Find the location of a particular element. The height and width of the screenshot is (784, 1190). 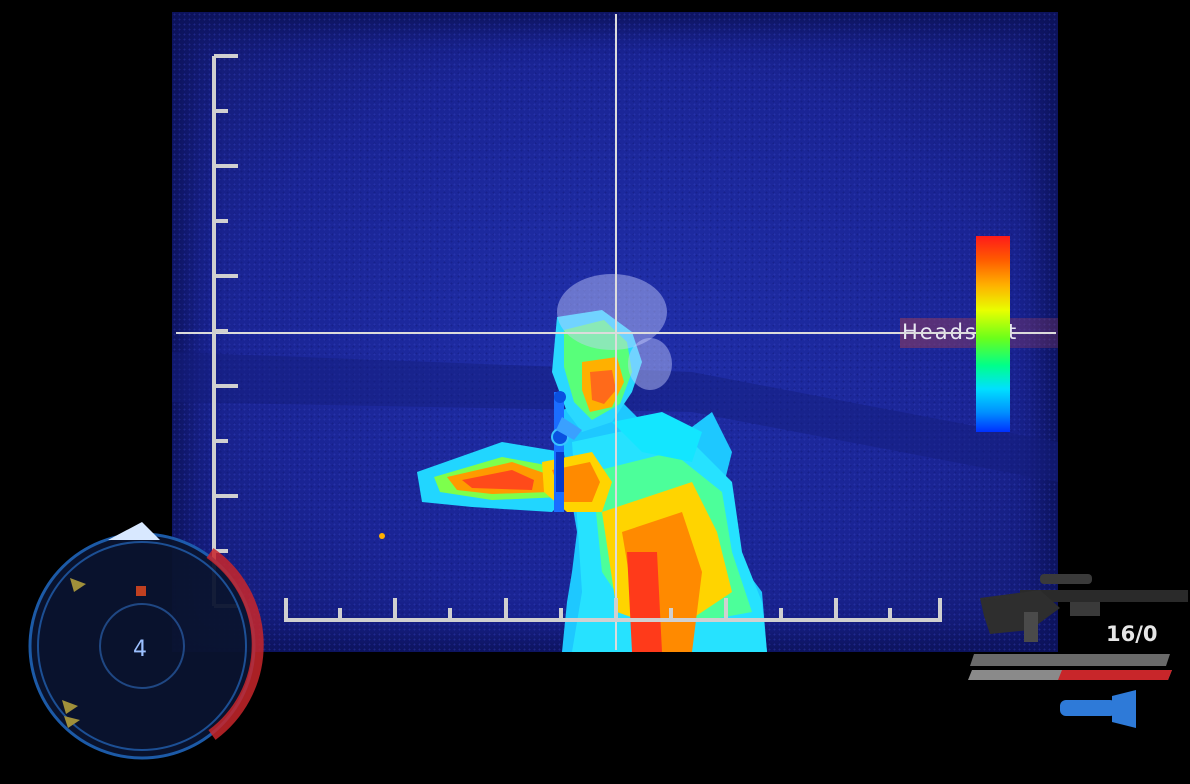

vertical-range-scale is located at coordinates (225, 331).